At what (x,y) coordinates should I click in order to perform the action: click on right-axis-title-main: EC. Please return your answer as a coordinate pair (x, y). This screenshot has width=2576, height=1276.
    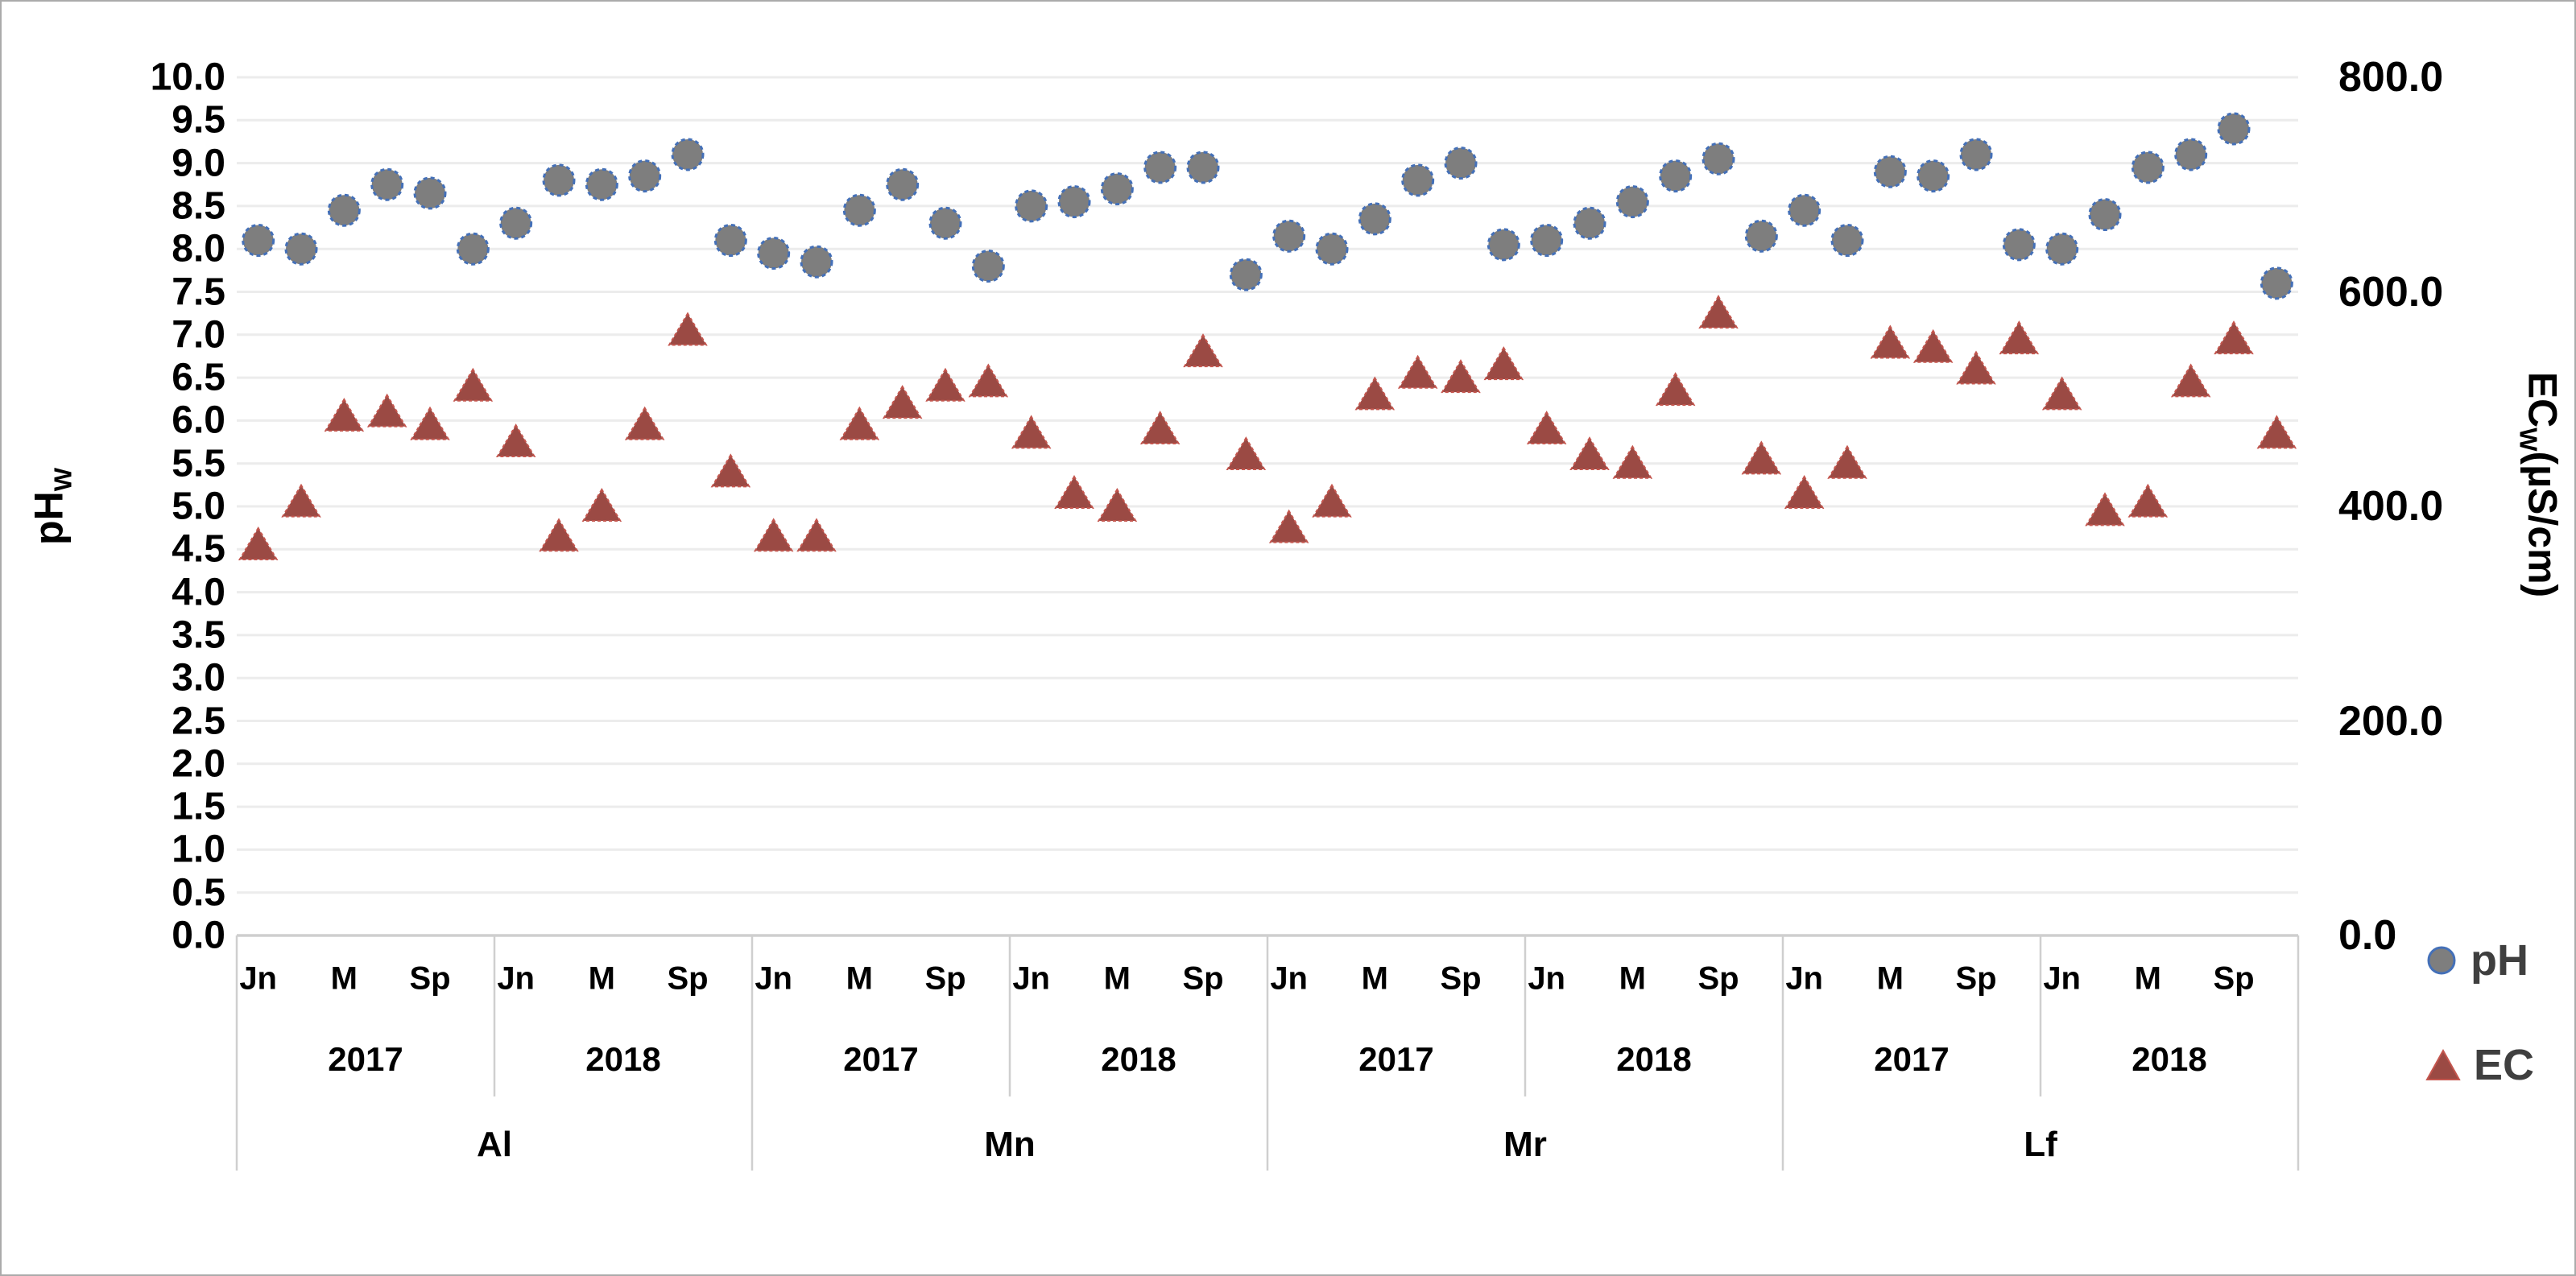
    Looking at the image, I should click on (2543, 399).